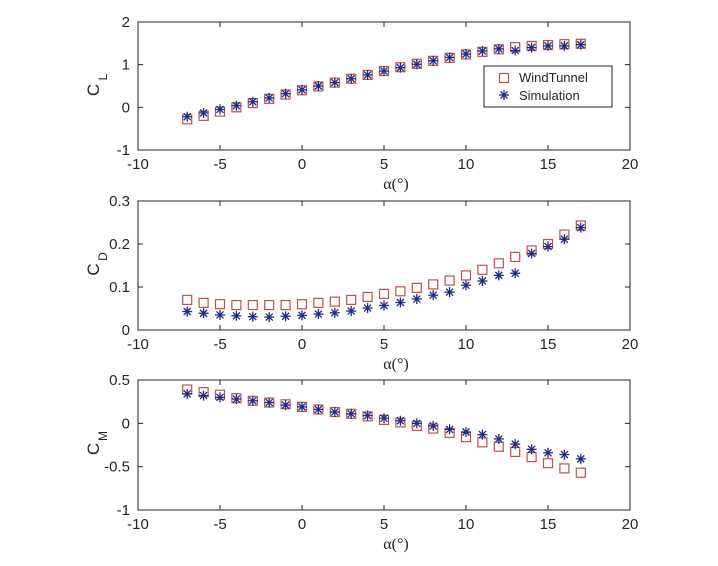  I want to click on y-axis-label: CL, so click(97, 84).